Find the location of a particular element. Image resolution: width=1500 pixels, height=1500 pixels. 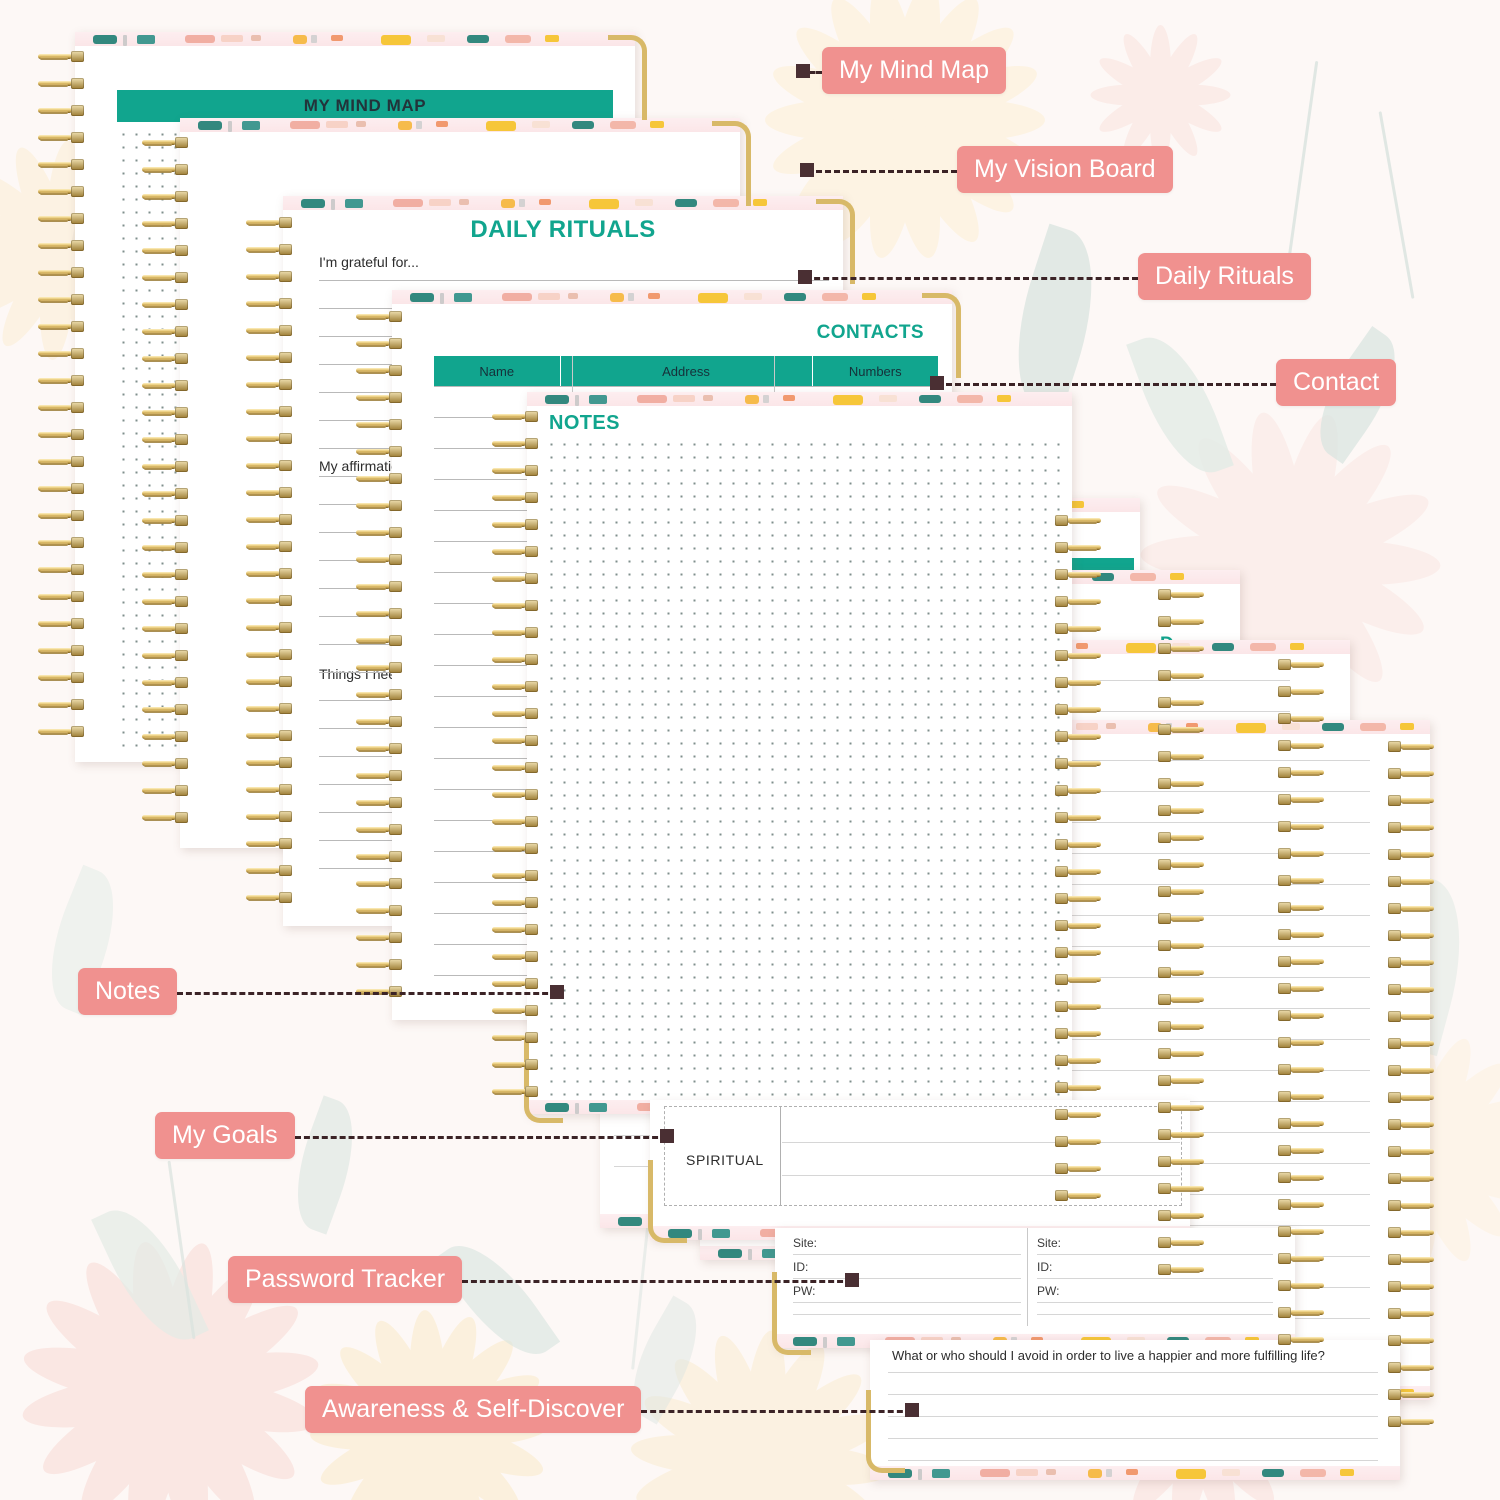

callout-password: Password Tracker is located at coordinates (345, 1279).